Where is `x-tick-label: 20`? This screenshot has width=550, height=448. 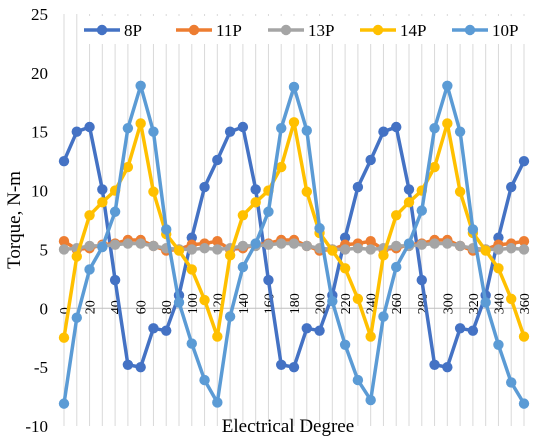
x-tick-label: 20 is located at coordinates (91, 307).